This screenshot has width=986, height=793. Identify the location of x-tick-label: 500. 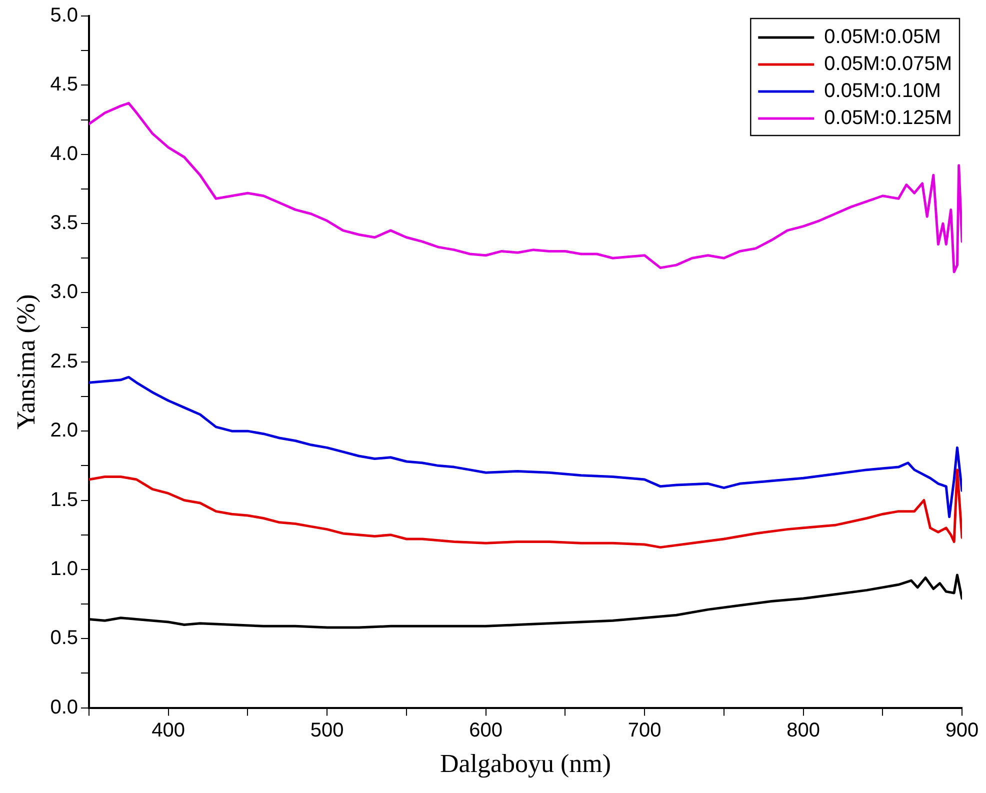
(327, 730).